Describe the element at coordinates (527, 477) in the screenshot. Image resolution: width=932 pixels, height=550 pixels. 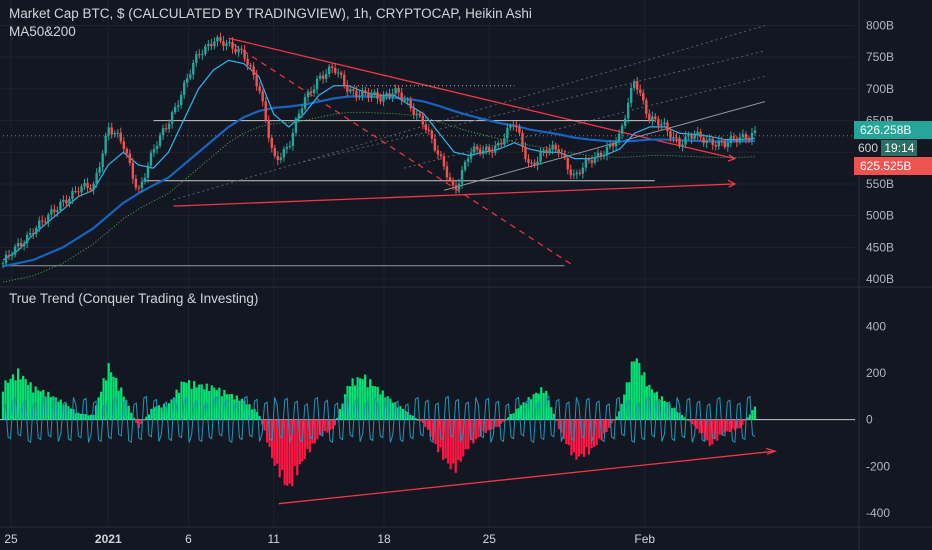
I see `indicator-trendline` at that location.